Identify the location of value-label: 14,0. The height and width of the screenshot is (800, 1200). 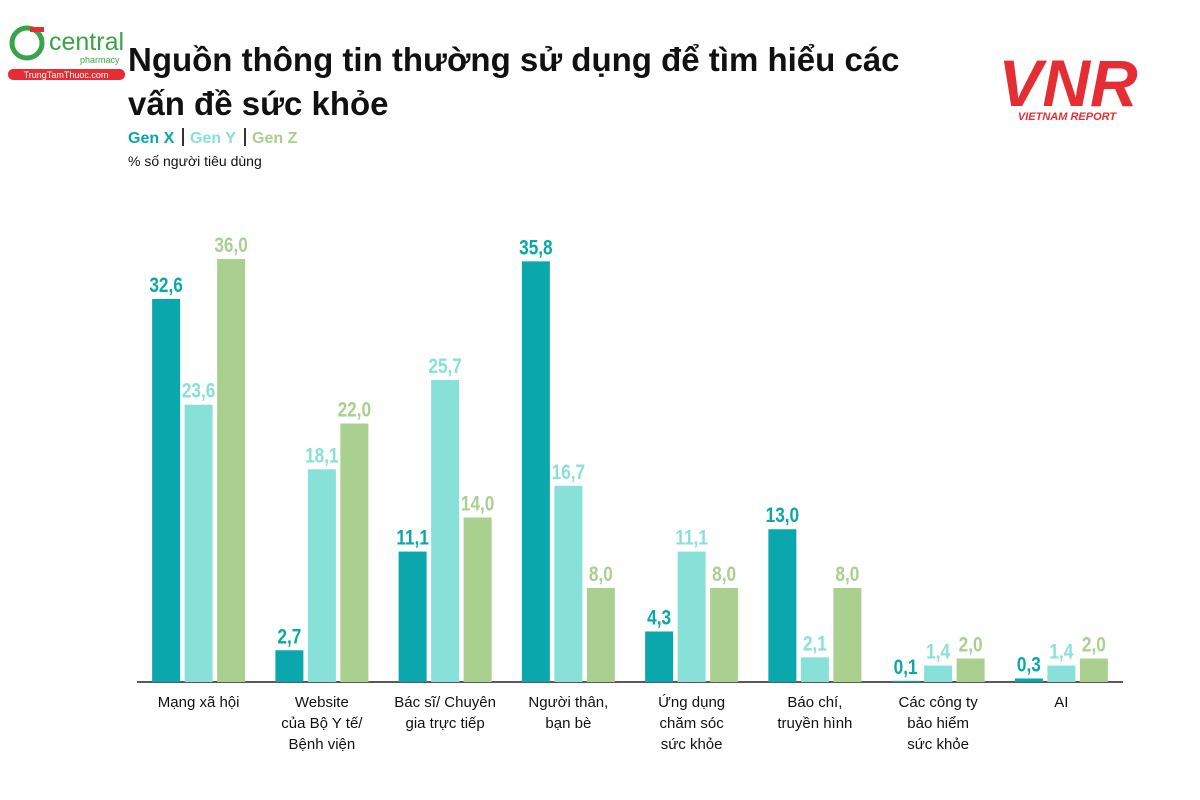
(478, 504).